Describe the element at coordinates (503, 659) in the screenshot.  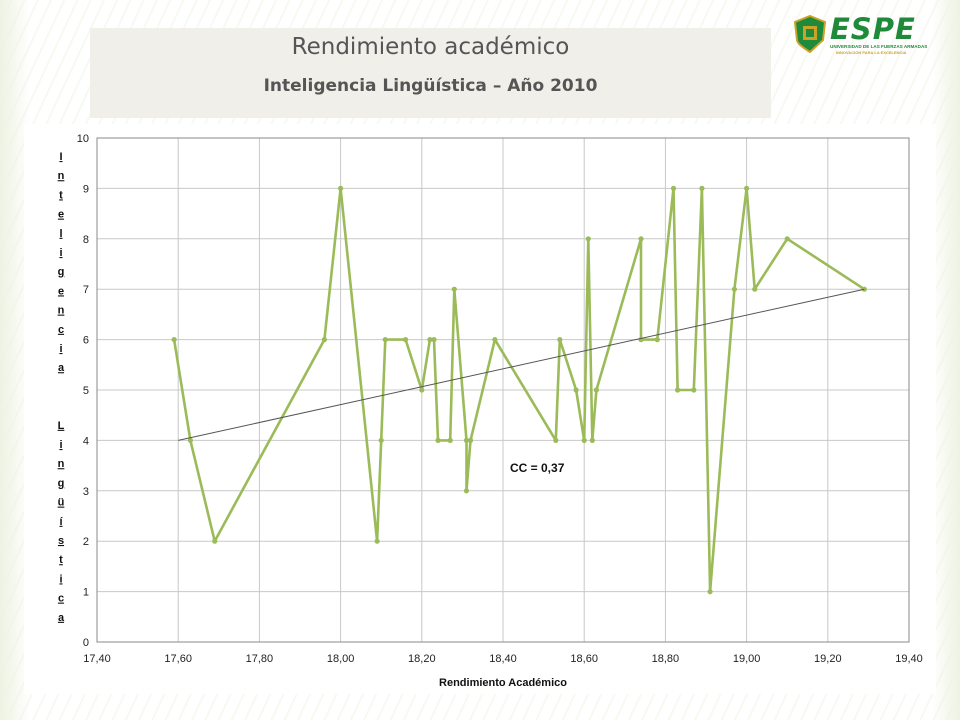
I see `x-tick-label: 18,40` at that location.